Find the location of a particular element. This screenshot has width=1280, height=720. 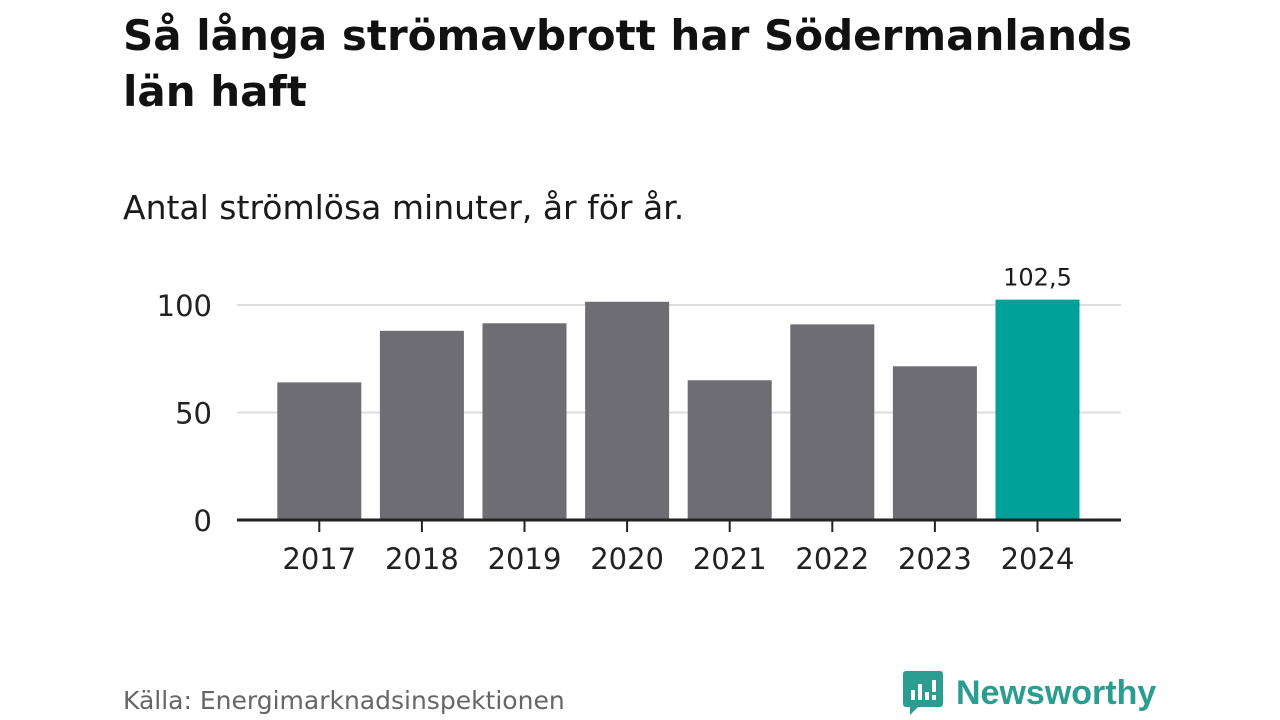

bar-2022 is located at coordinates (832, 422).